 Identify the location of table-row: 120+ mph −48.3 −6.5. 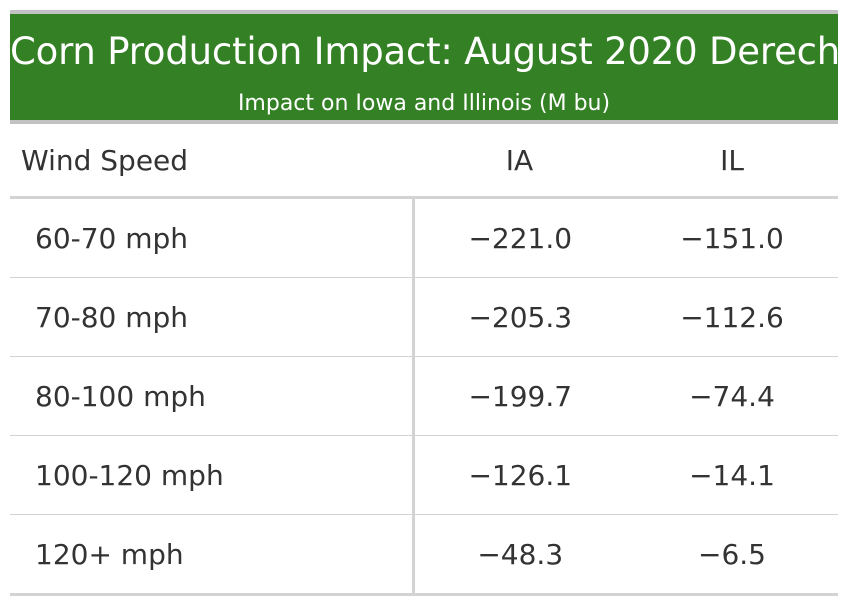
(424, 555).